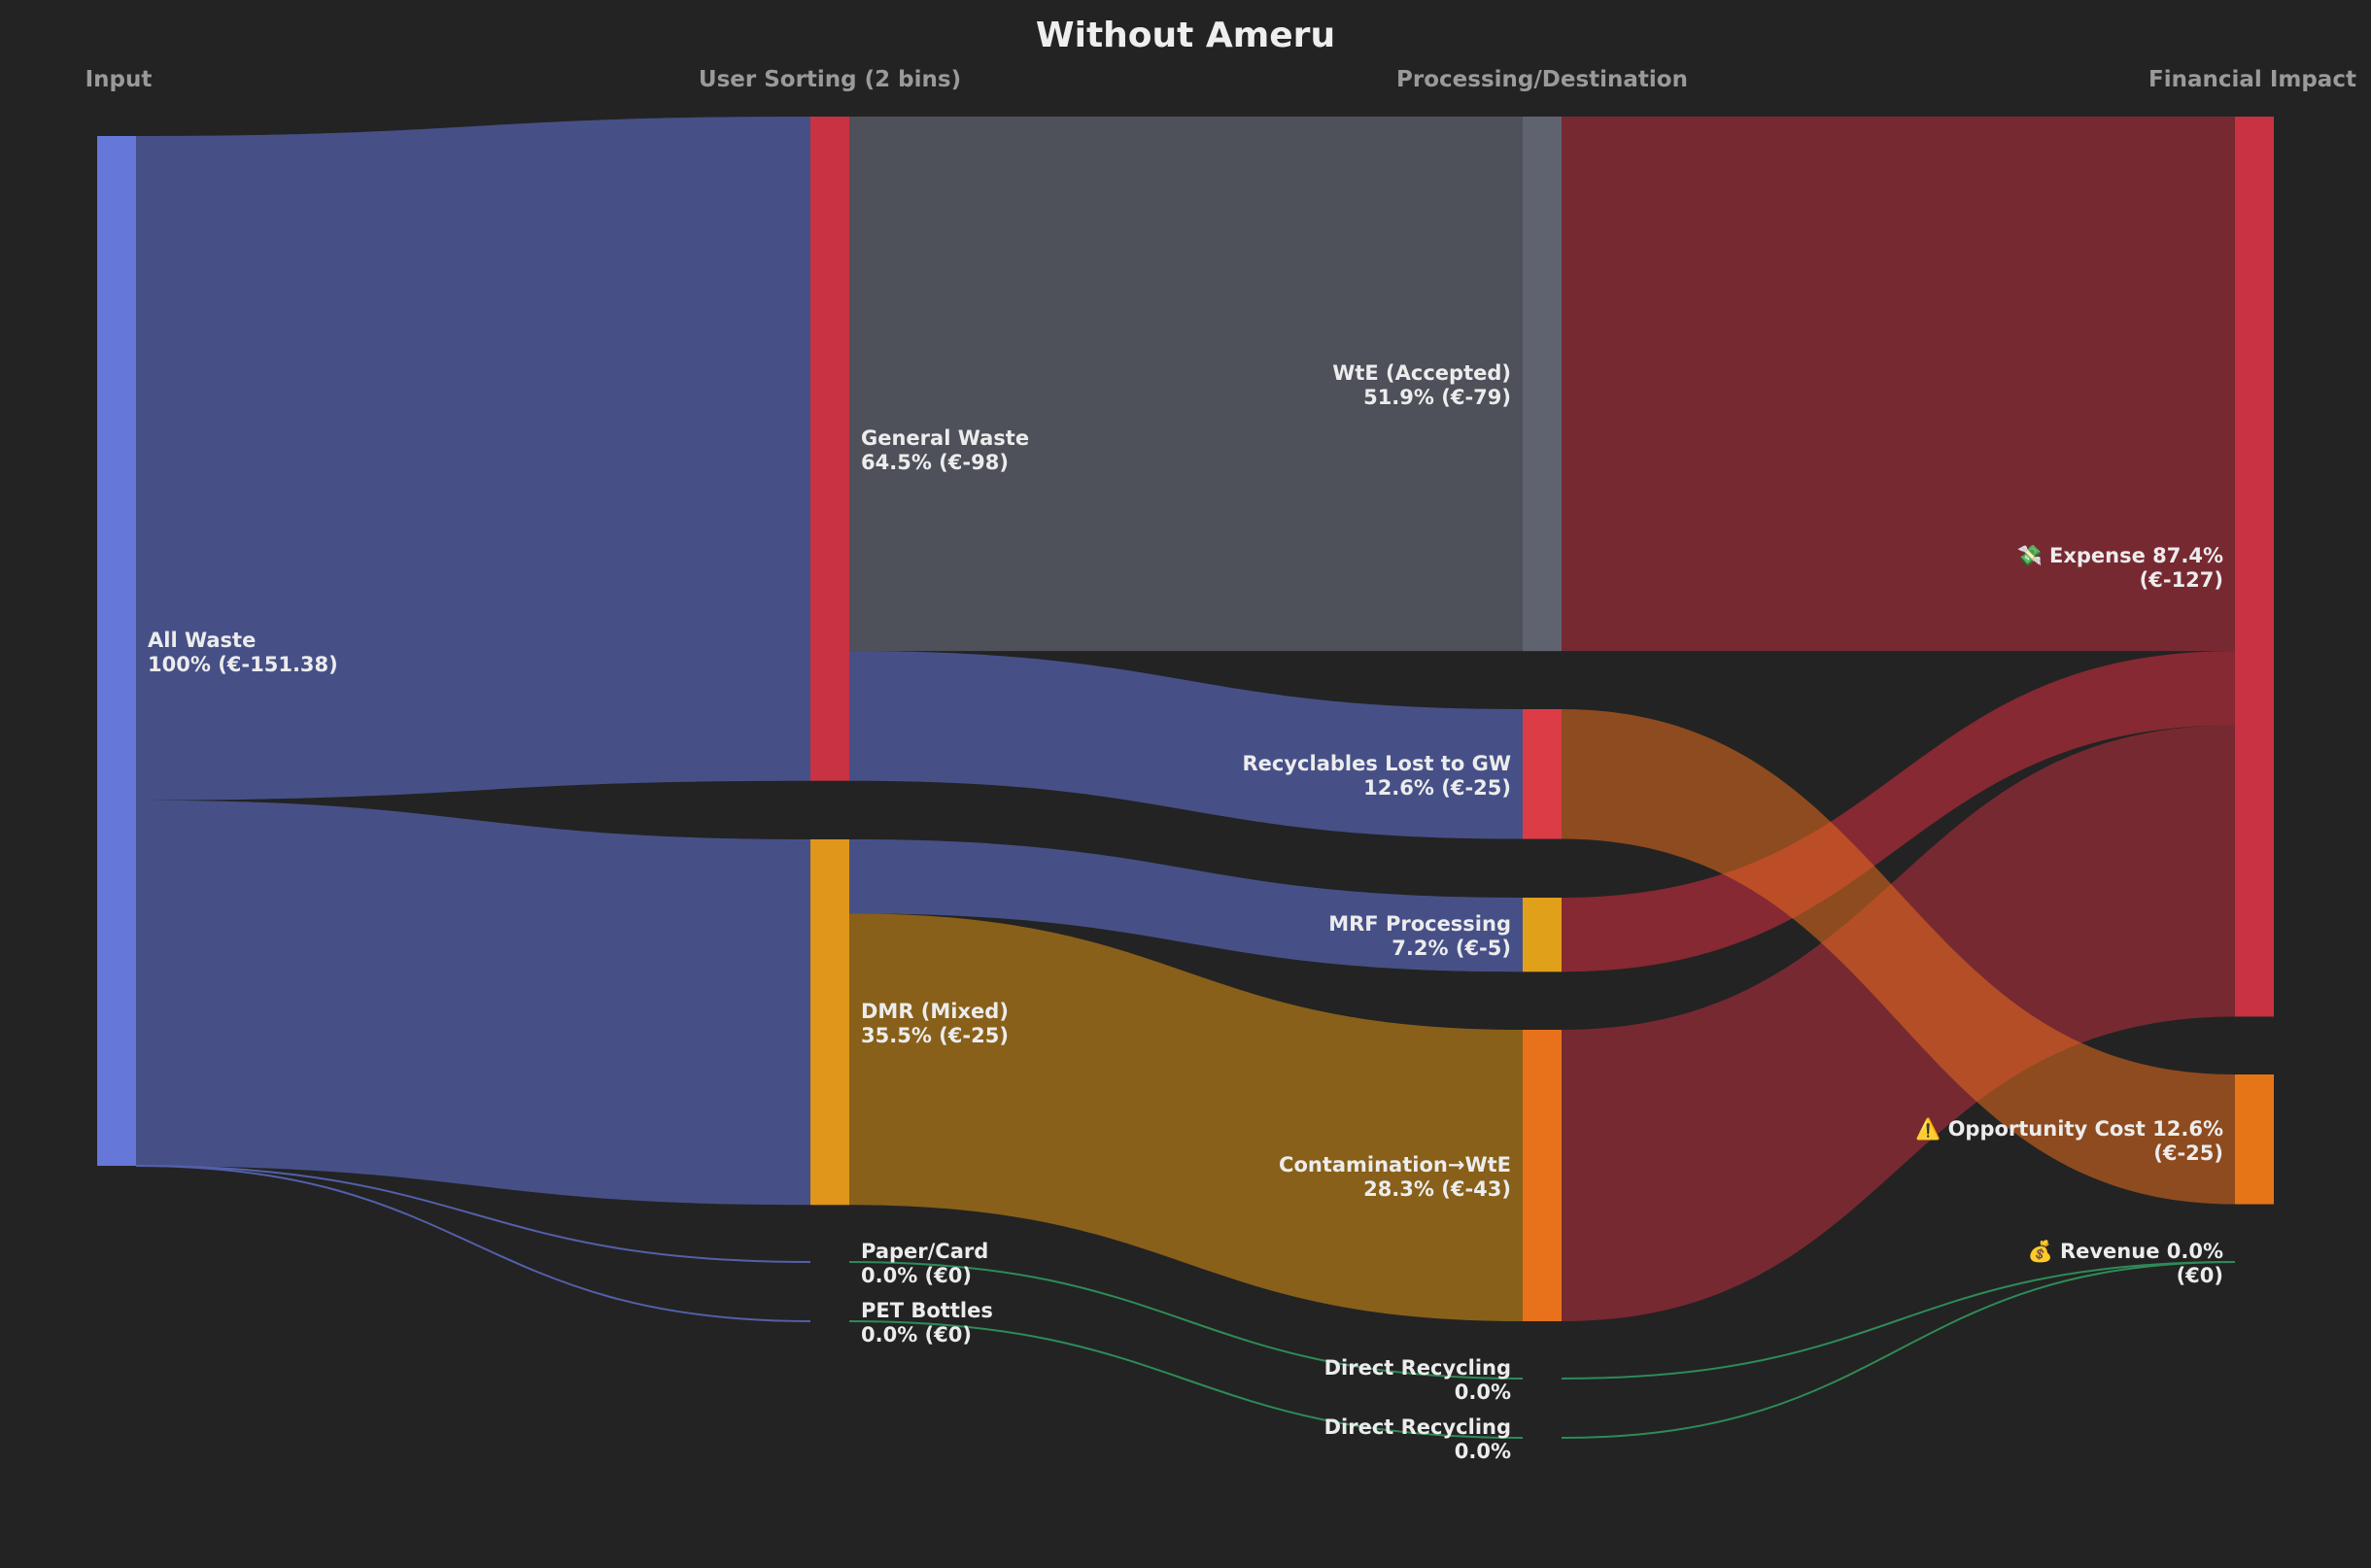  I want to click on node-value: 12.6% (€-25), so click(1437, 788).